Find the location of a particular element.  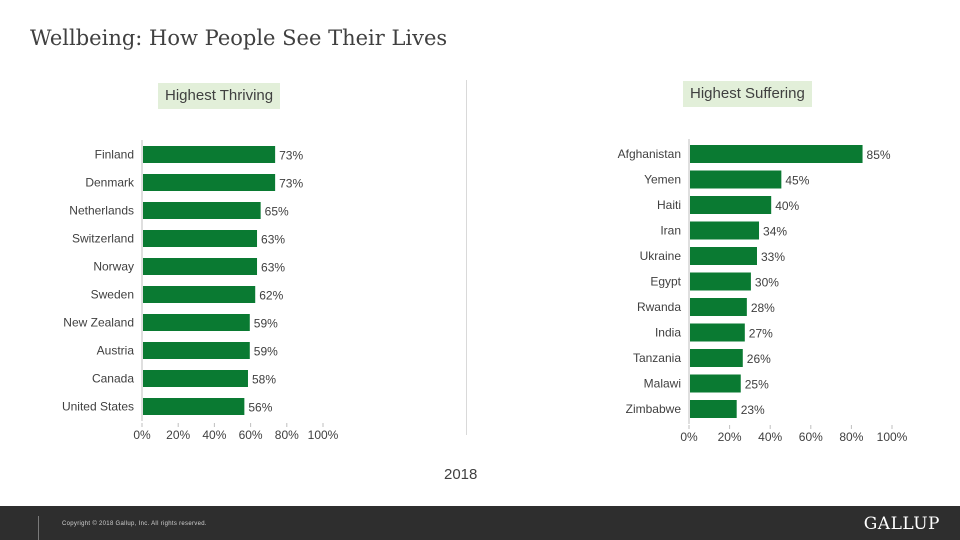

category-label: Haiti is located at coordinates (669, 205).